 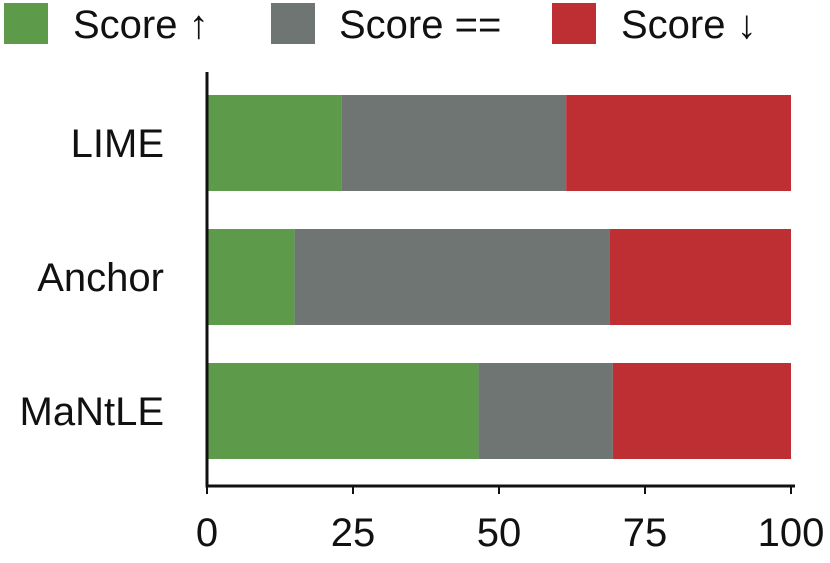 I want to click on x-tick-label-0: 0, so click(x=207, y=533).